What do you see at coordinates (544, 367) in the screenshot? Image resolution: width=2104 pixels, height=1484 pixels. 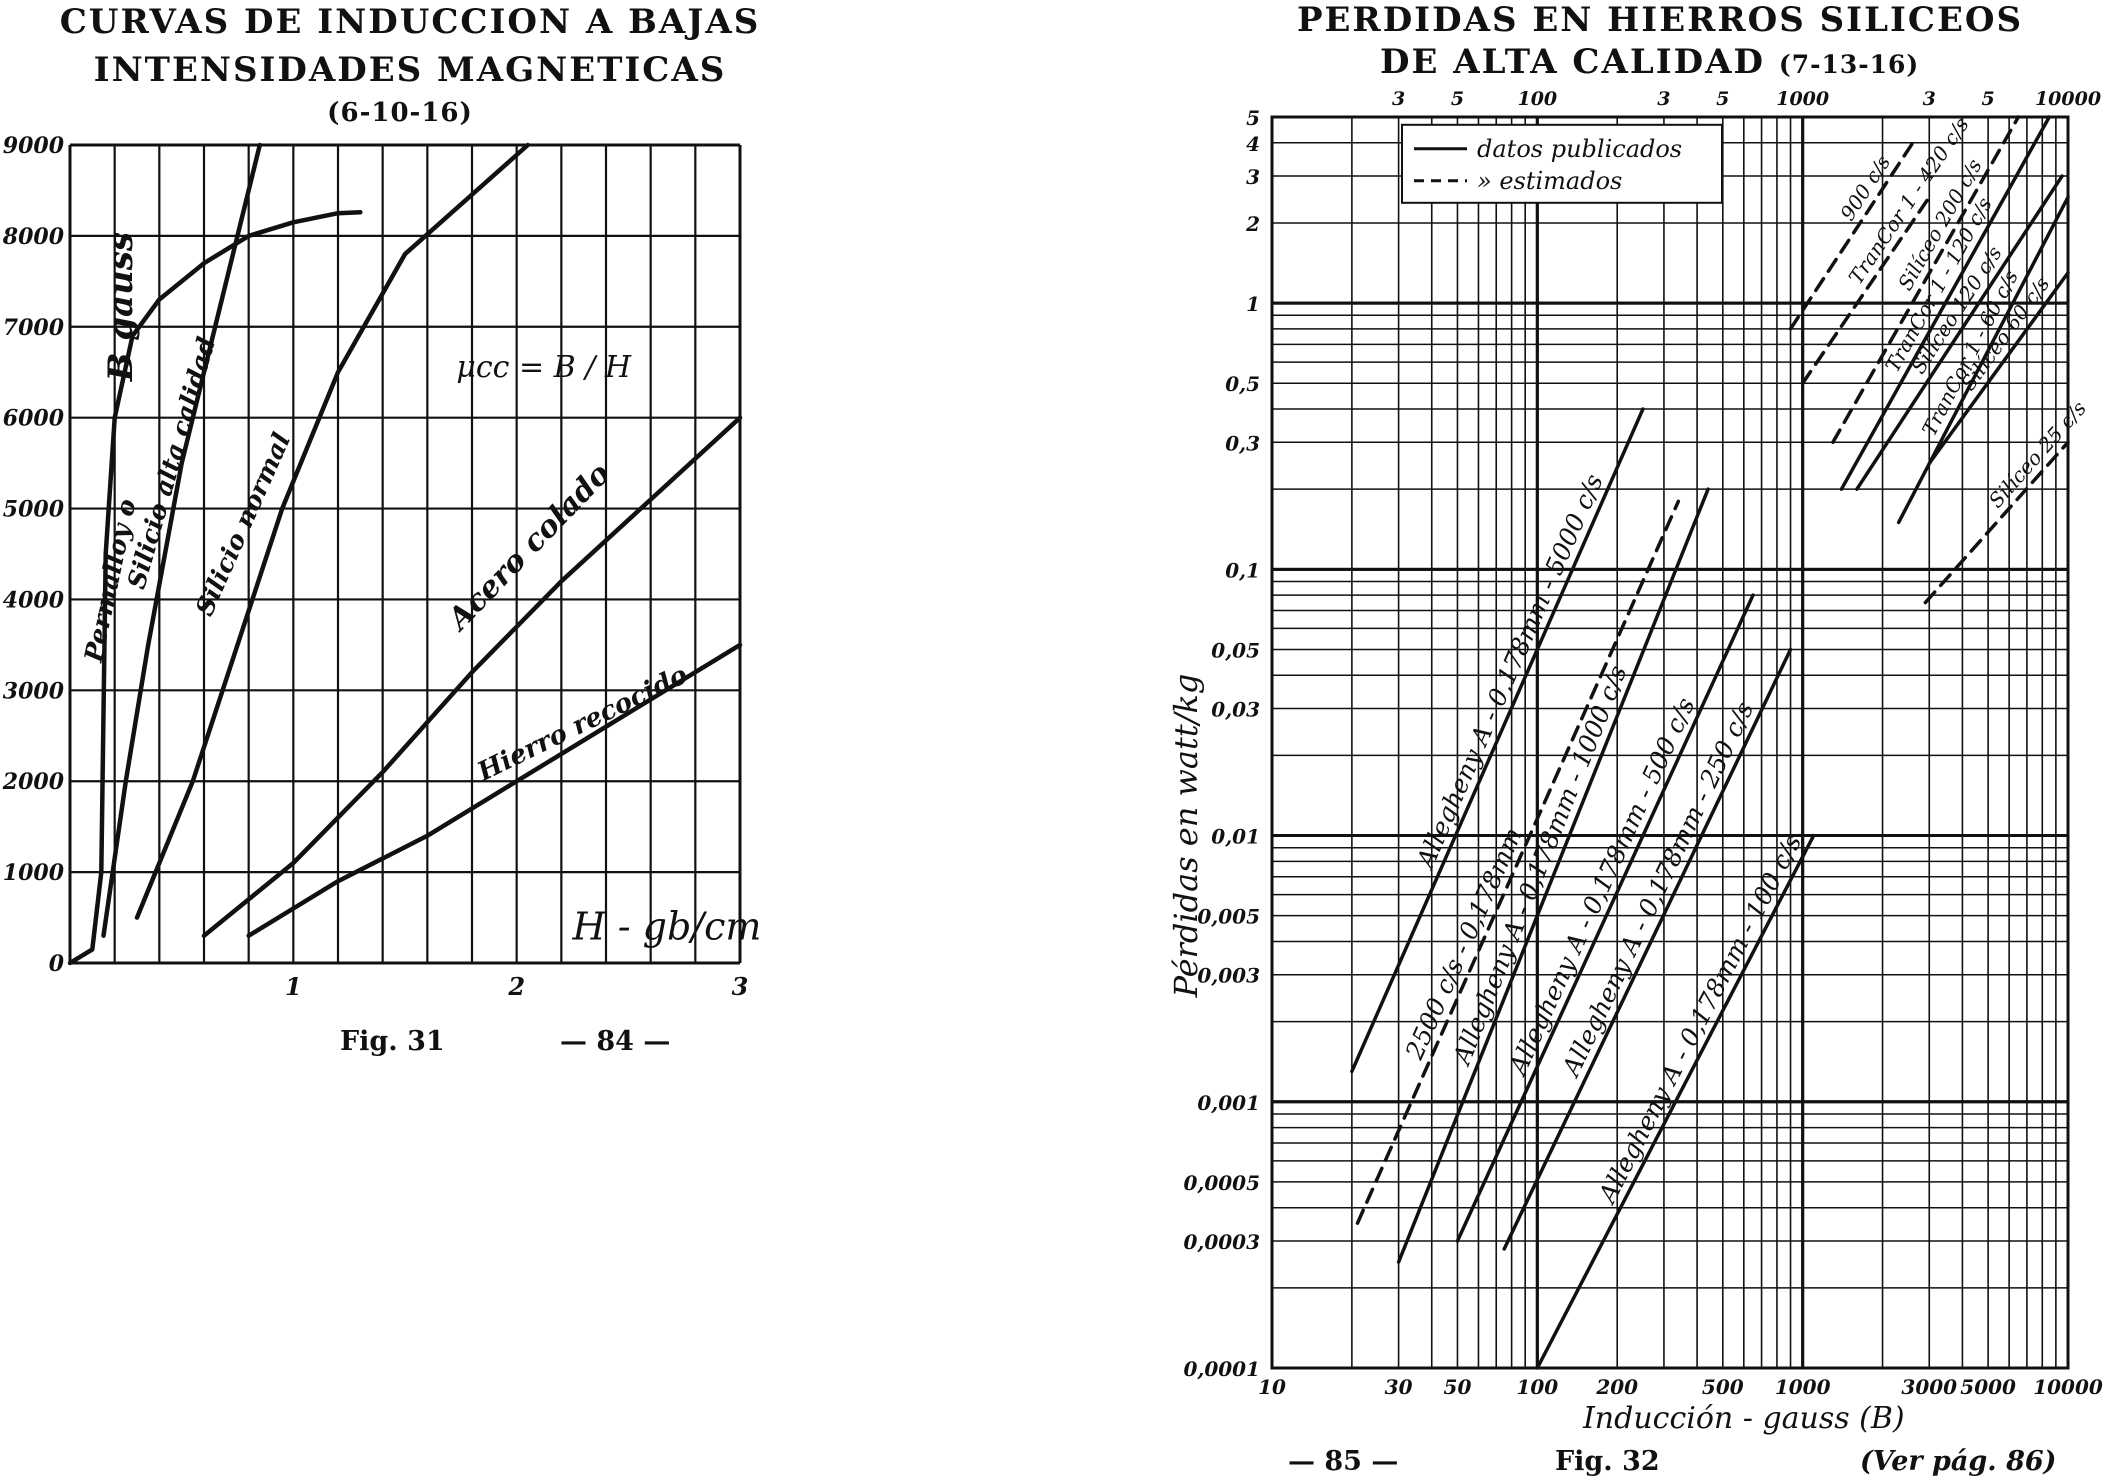 I see `fig31-formula: μcc = B / H` at bounding box center [544, 367].